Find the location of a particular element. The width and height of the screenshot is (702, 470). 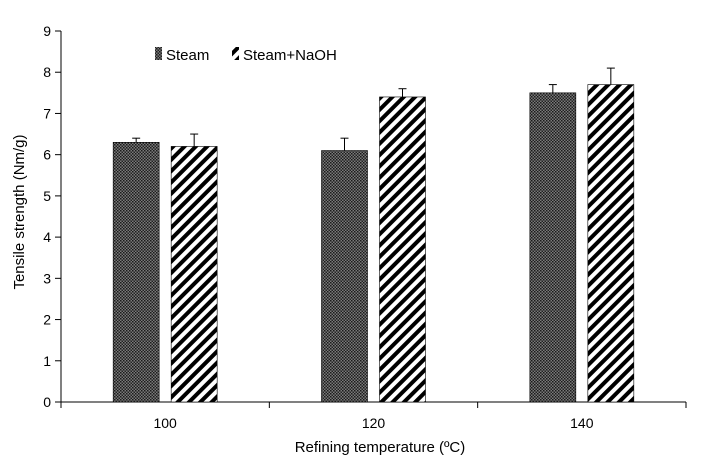

legend-label: Steam is located at coordinates (187, 55).